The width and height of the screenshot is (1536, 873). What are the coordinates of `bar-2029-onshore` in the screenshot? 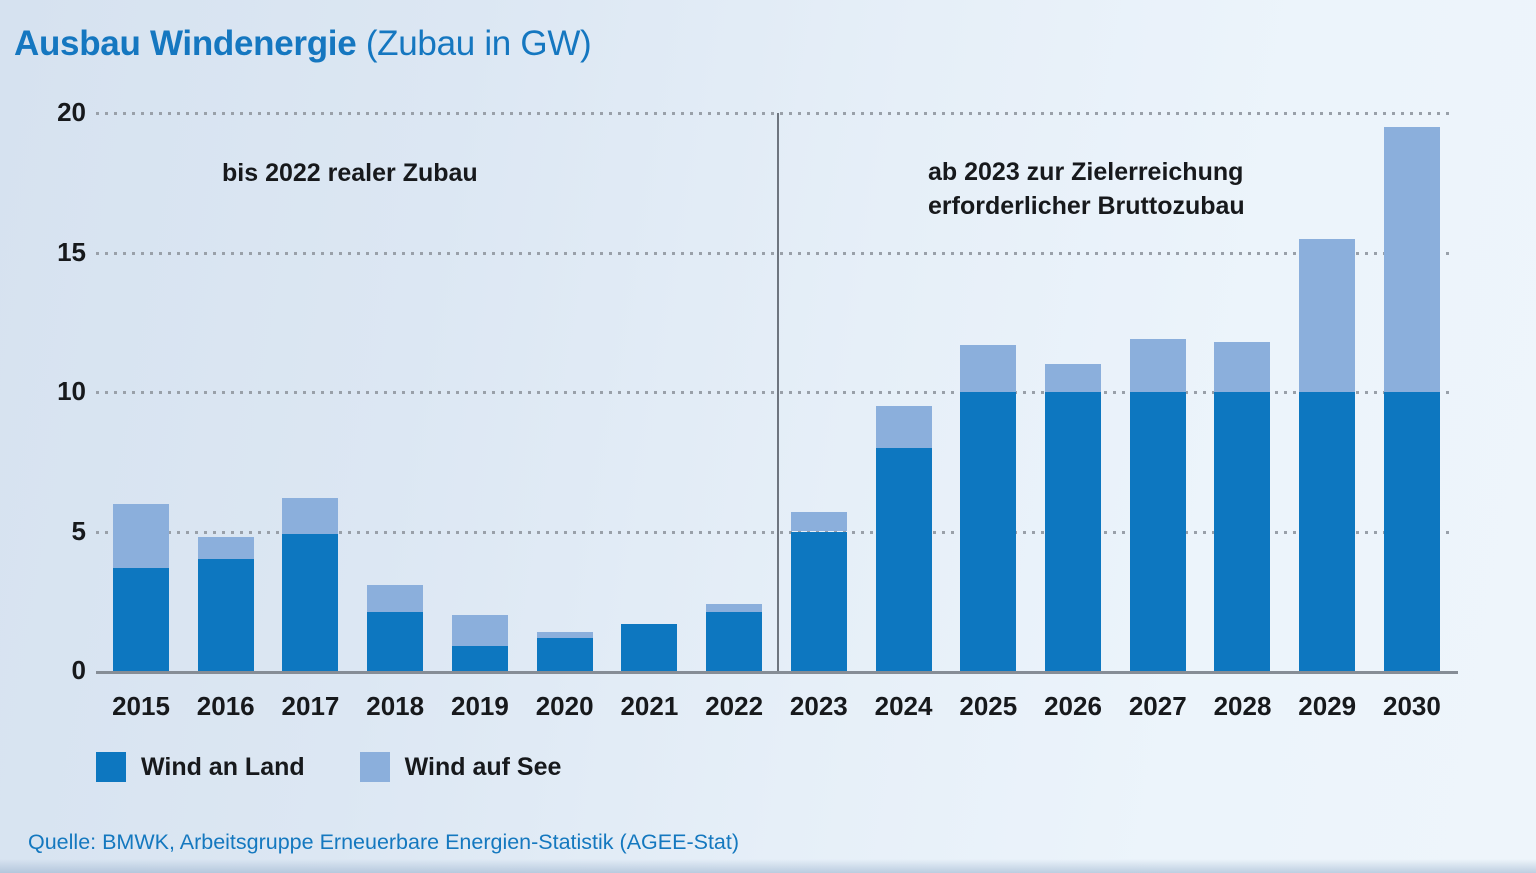 It's located at (1327, 531).